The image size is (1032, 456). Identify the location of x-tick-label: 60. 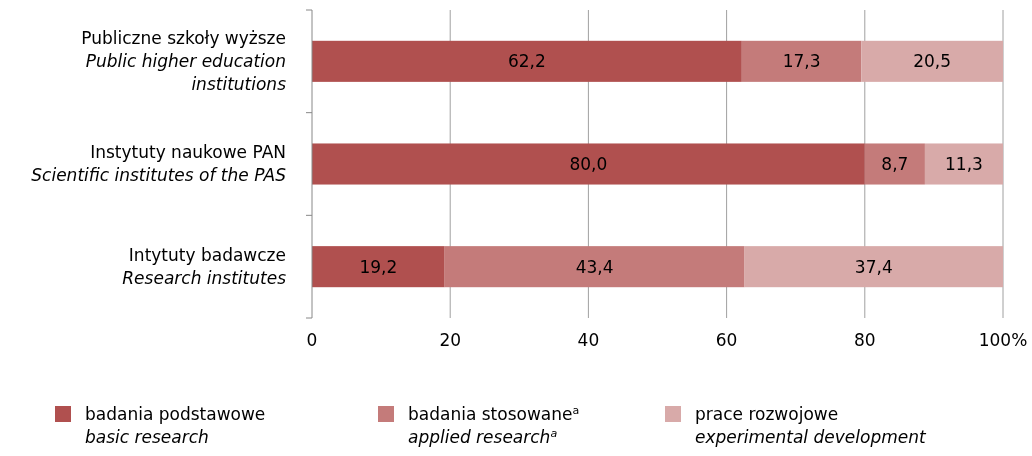
(726, 340).